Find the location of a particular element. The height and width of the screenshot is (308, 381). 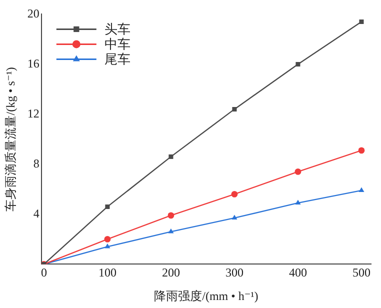

y-tick-label: 4 is located at coordinates (36, 213).